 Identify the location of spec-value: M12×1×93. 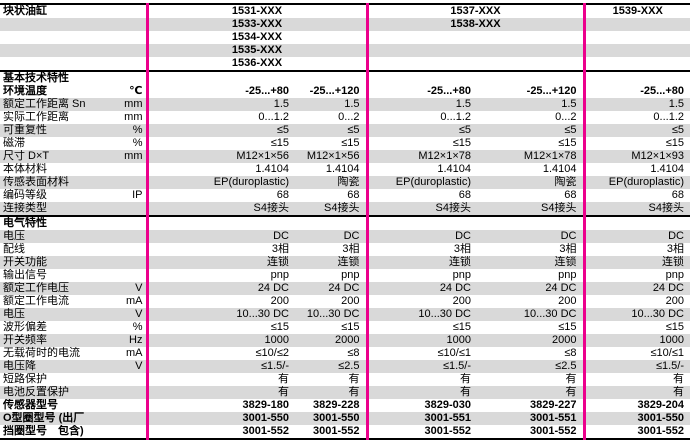
(636, 156).